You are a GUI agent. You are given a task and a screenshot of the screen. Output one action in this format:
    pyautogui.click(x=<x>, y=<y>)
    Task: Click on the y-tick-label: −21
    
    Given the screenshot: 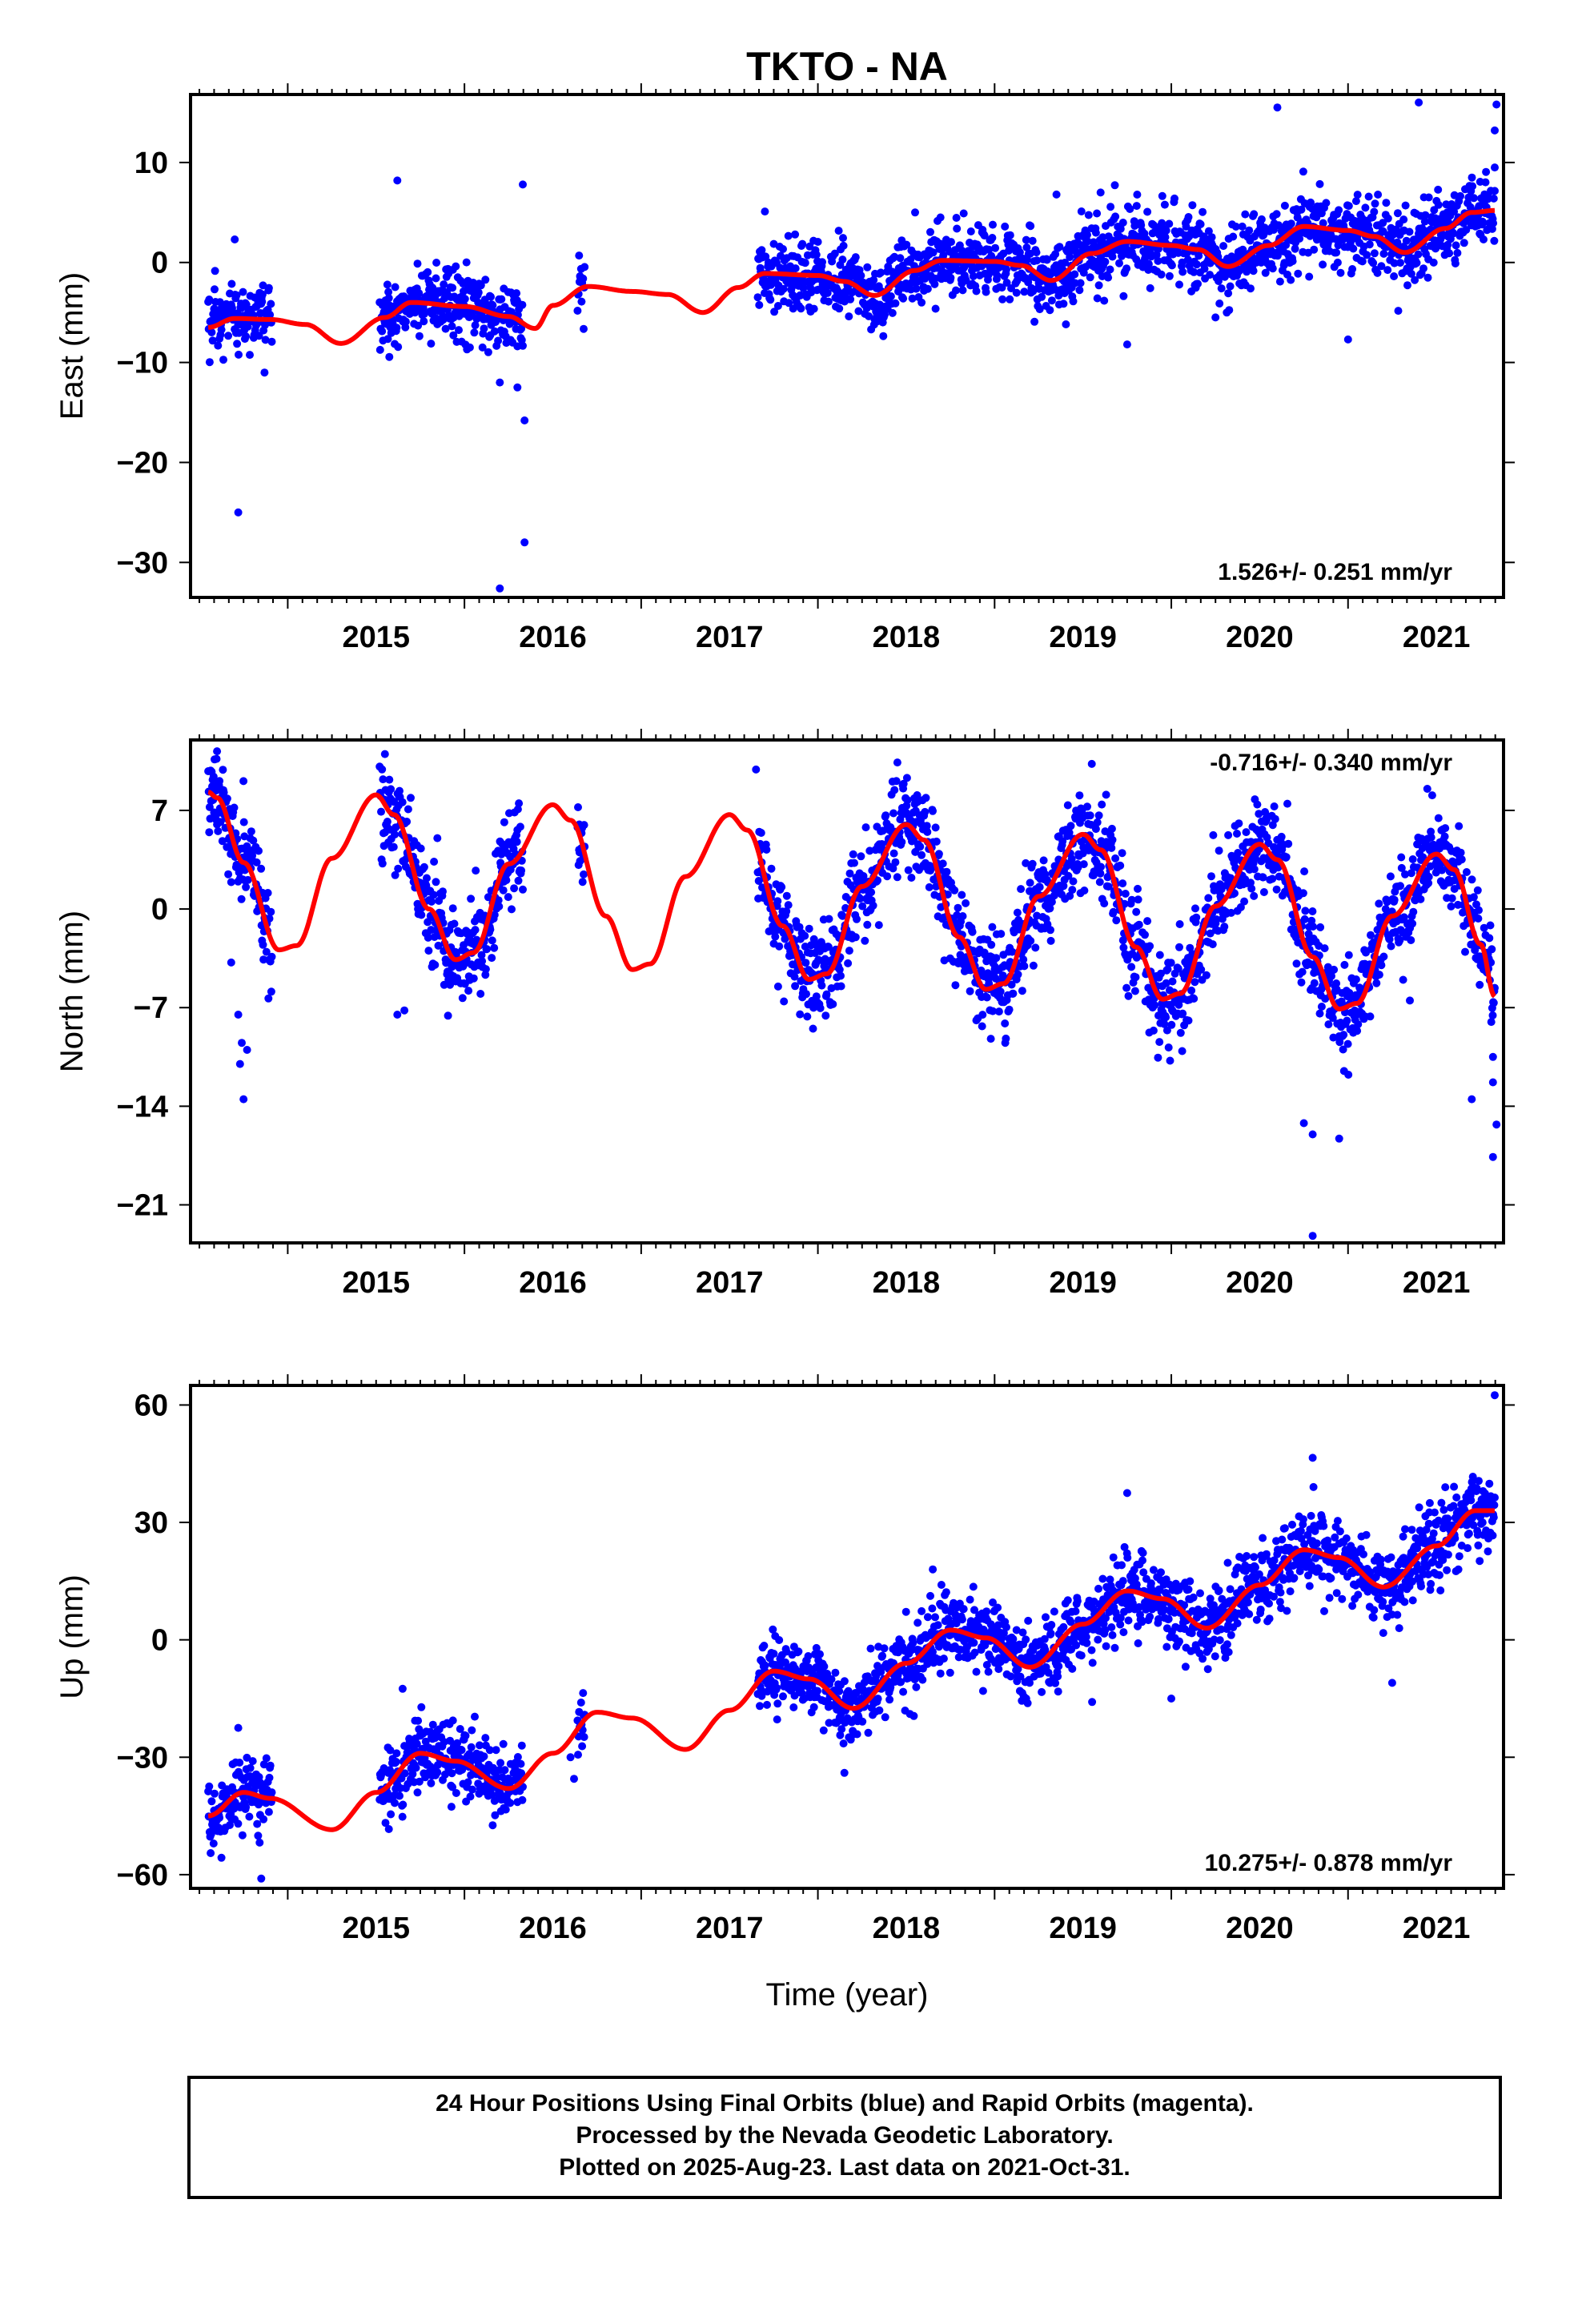 What is the action you would take?
    pyautogui.click(x=142, y=1206)
    